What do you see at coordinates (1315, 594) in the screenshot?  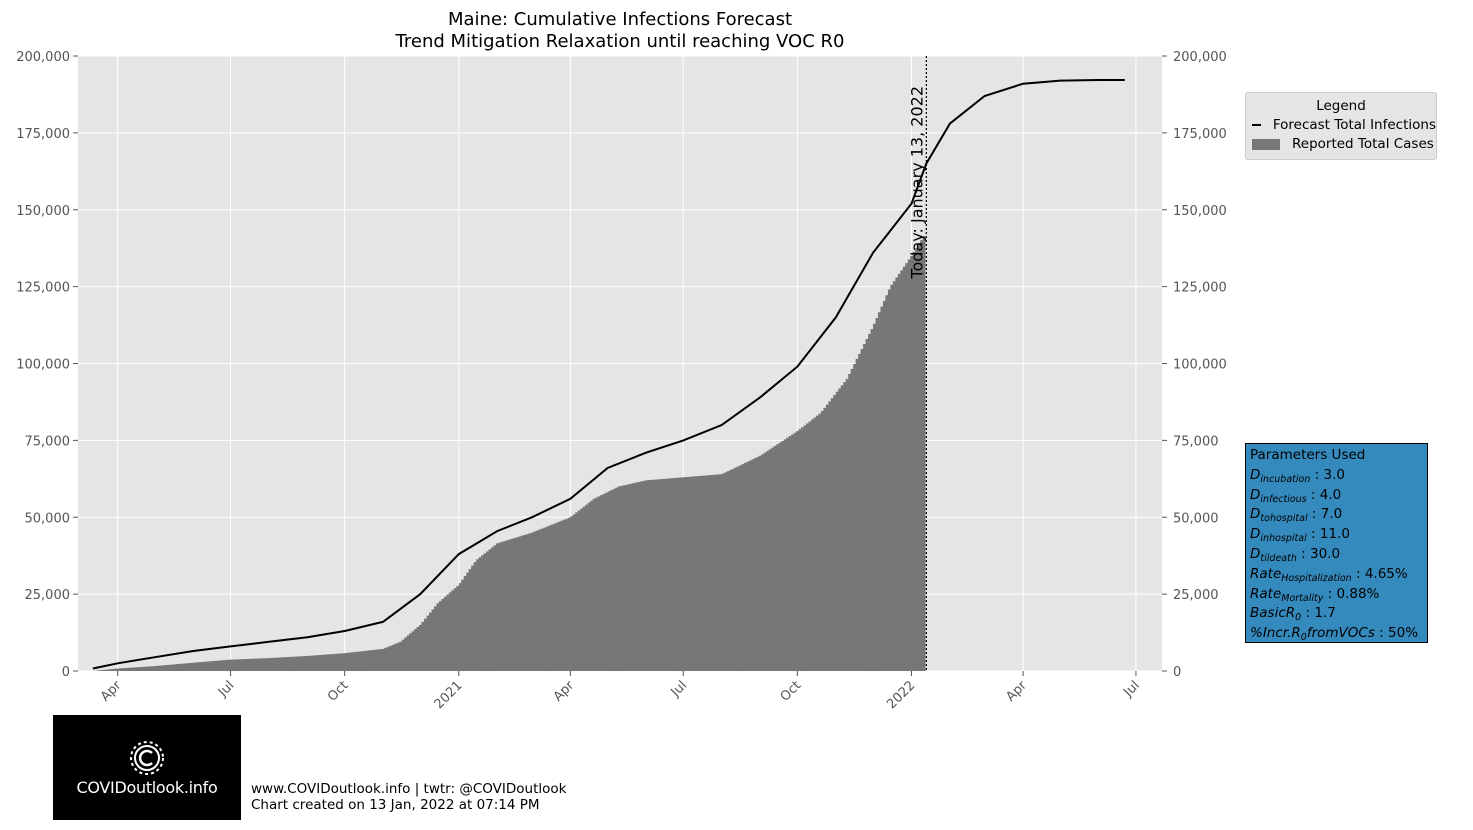 I see `parameter-row: RateMortality : 0.88%` at bounding box center [1315, 594].